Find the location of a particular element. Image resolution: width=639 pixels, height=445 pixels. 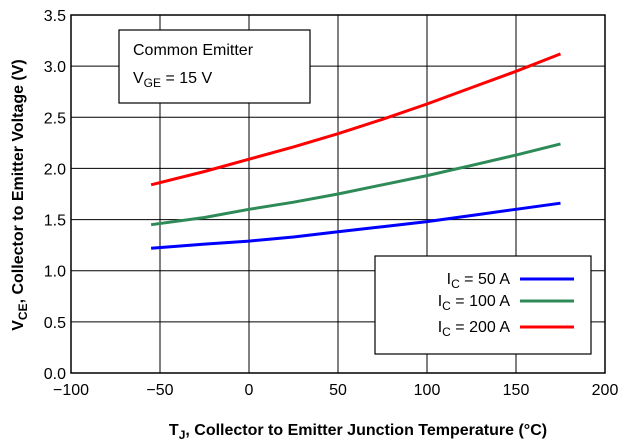

legend: IC = 50 AIC = 100 A IC = 200 A is located at coordinates (483, 305).